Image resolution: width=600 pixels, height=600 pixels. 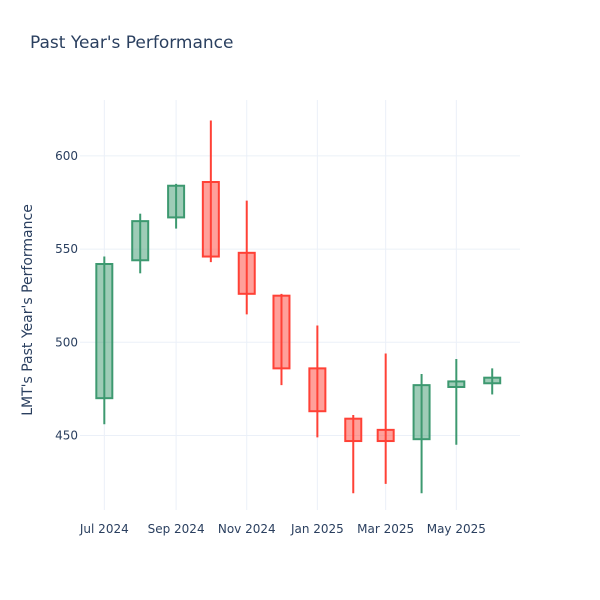 What do you see at coordinates (456, 529) in the screenshot?
I see `x-tick-label: May 2025` at bounding box center [456, 529].